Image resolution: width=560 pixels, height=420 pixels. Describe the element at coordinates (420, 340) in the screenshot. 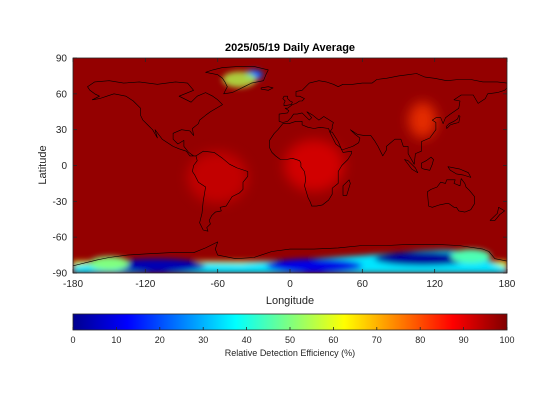

I see `colorbar-tick-label: 80` at that location.